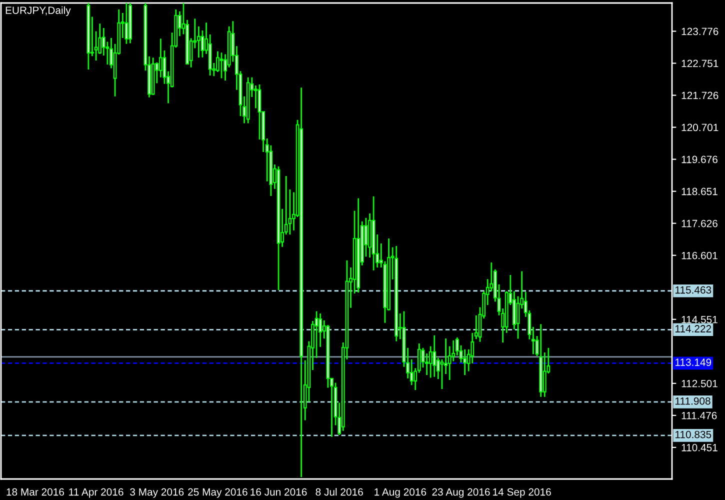 This screenshot has height=500, width=725. Describe the element at coordinates (700, 224) in the screenshot. I see `y-tick-label: 117.626` at that location.